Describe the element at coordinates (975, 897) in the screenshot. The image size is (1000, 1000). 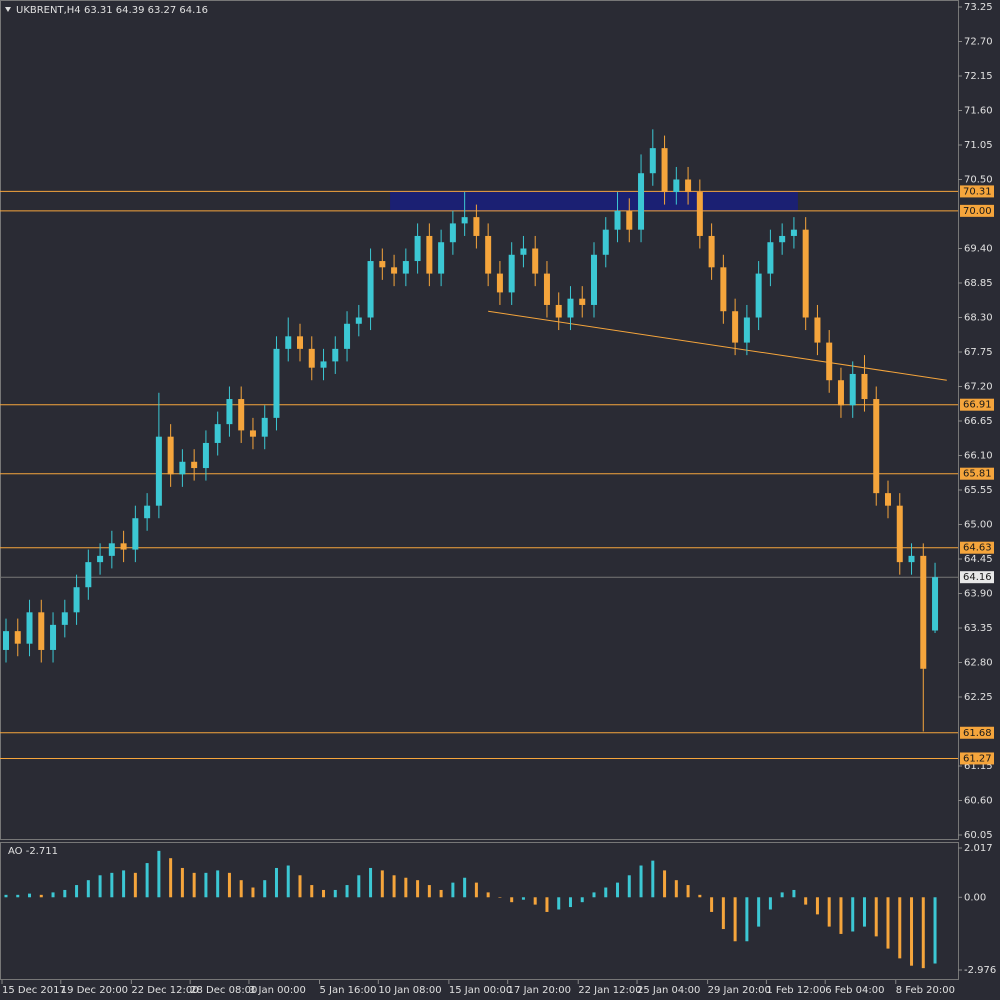
I see `ao-y-tick-label: 0.00` at that location.